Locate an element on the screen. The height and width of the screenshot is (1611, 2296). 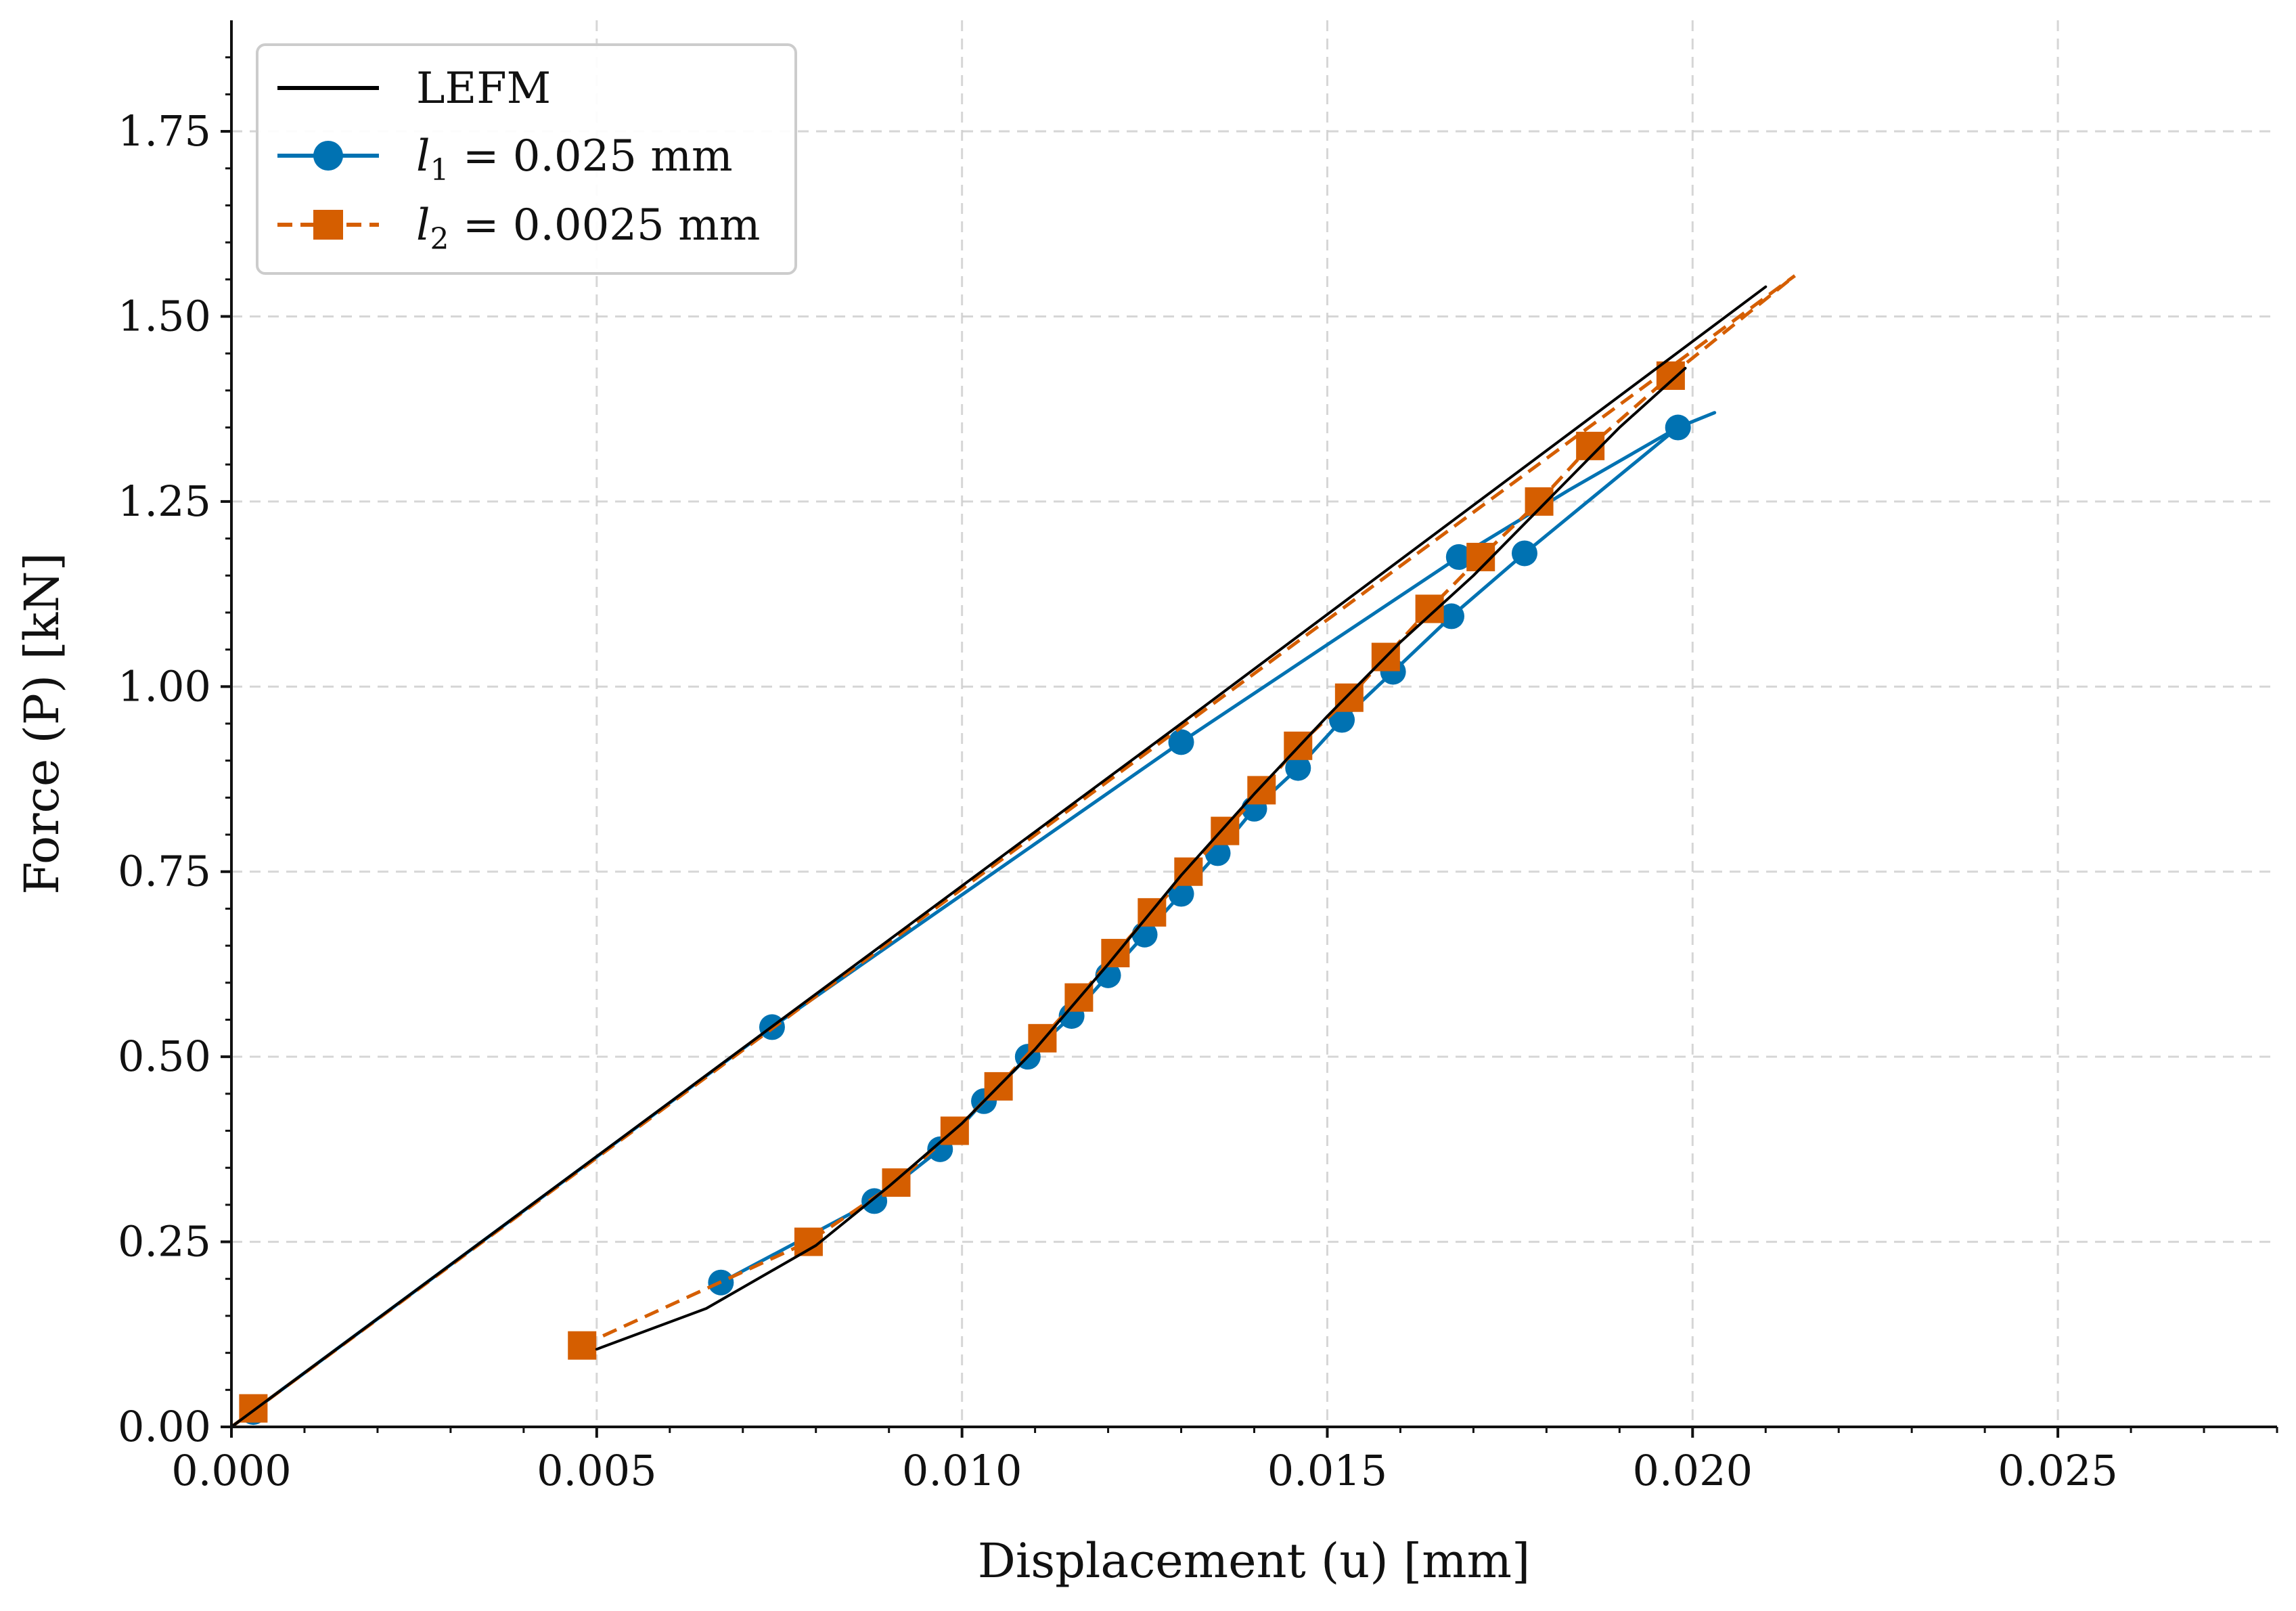
x-tick-label: 0.005 is located at coordinates (597, 1470).